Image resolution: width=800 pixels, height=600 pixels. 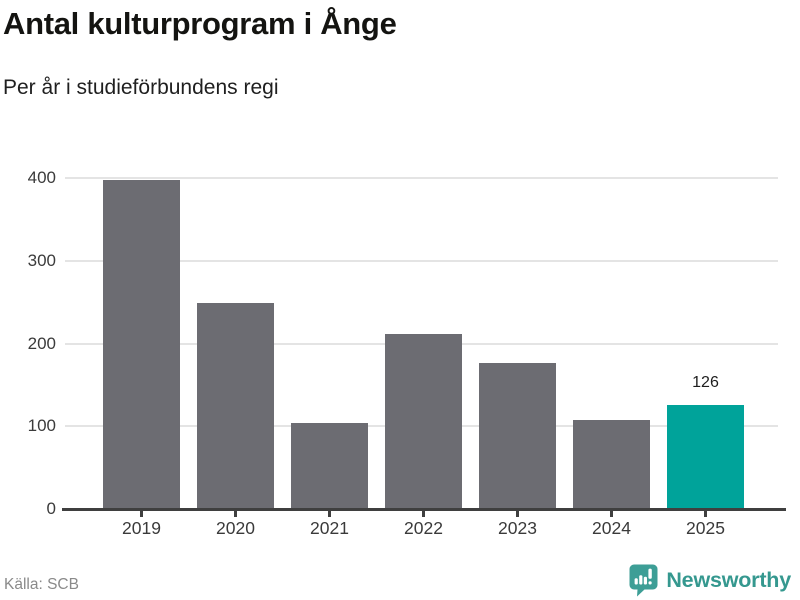 I want to click on x-axis-tick-label-2025: 2025, so click(x=705, y=528).